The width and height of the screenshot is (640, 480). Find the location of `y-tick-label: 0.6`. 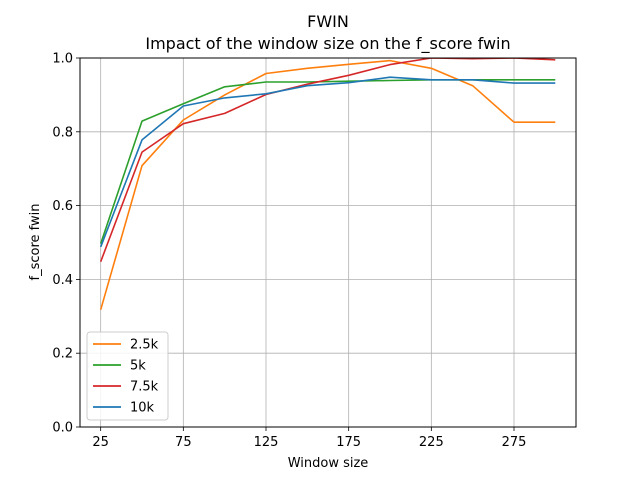

y-tick-label: 0.6 is located at coordinates (62, 206).